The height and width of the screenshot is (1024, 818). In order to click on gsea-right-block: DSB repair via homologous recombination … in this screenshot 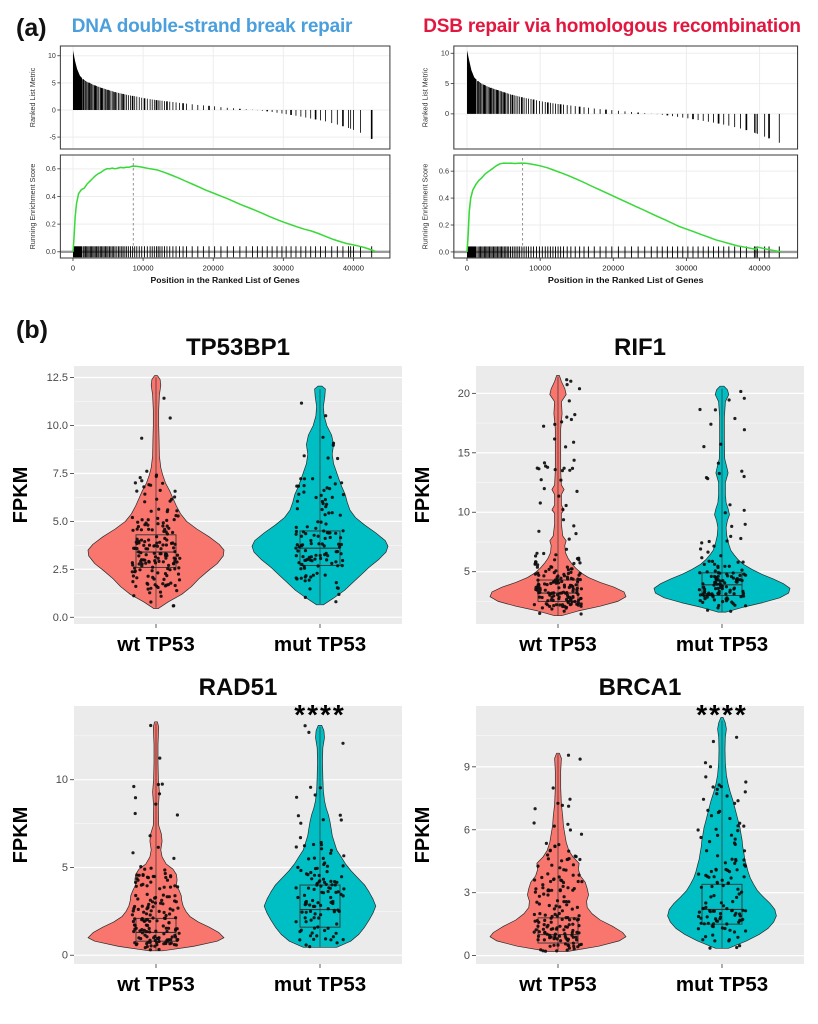, I will do `click(612, 152)`.